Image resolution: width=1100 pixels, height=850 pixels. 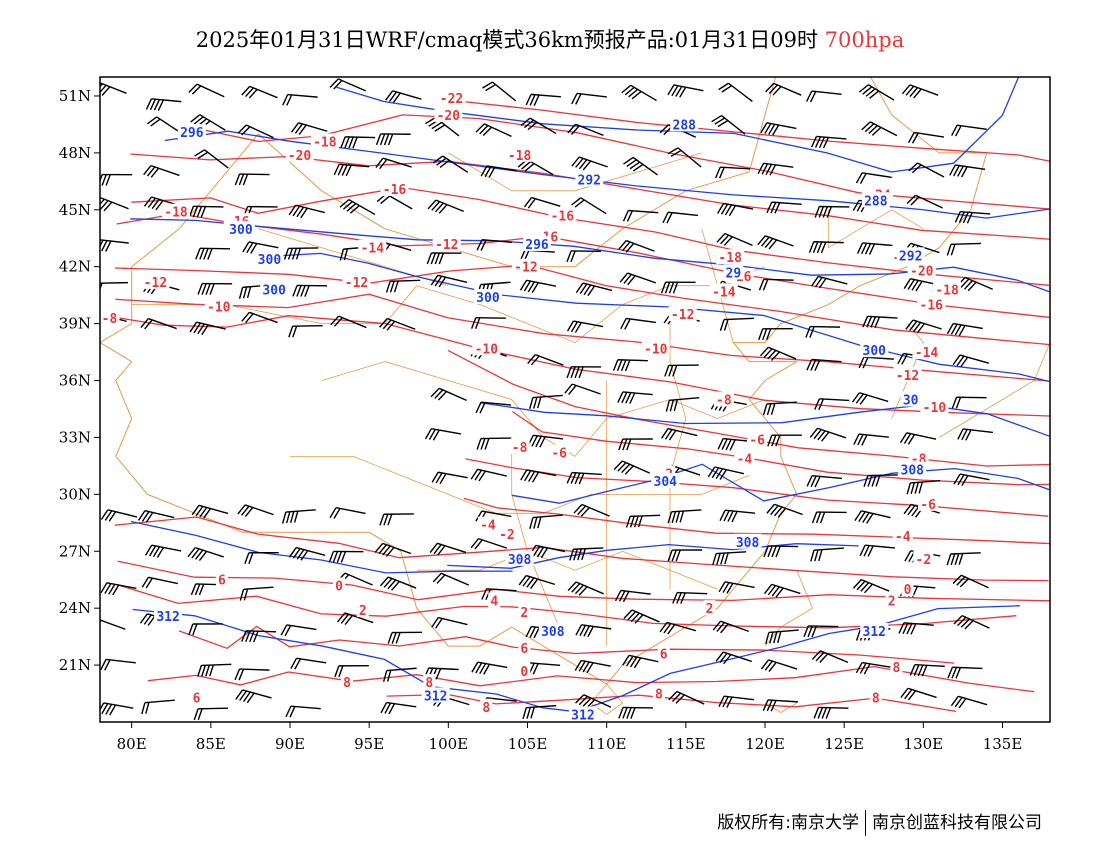 I want to click on temperature-label: -12, so click(x=907, y=376).